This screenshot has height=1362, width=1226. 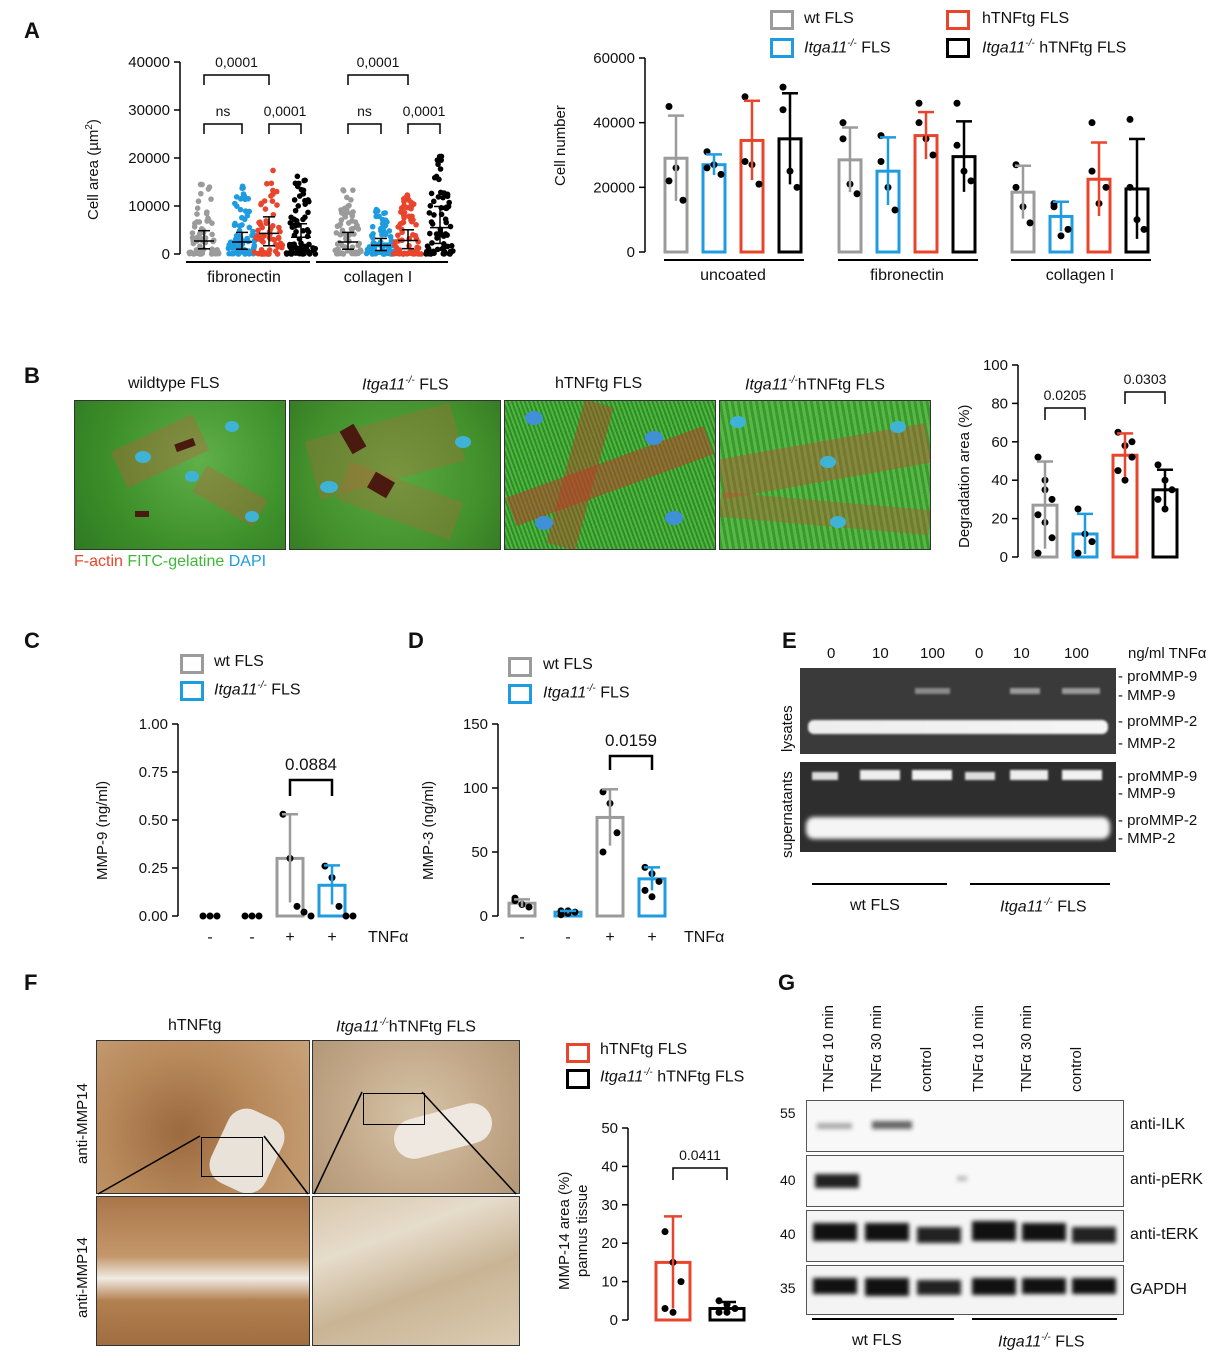 What do you see at coordinates (475, 788) in the screenshot?
I see `d-tick-label: 100` at bounding box center [475, 788].